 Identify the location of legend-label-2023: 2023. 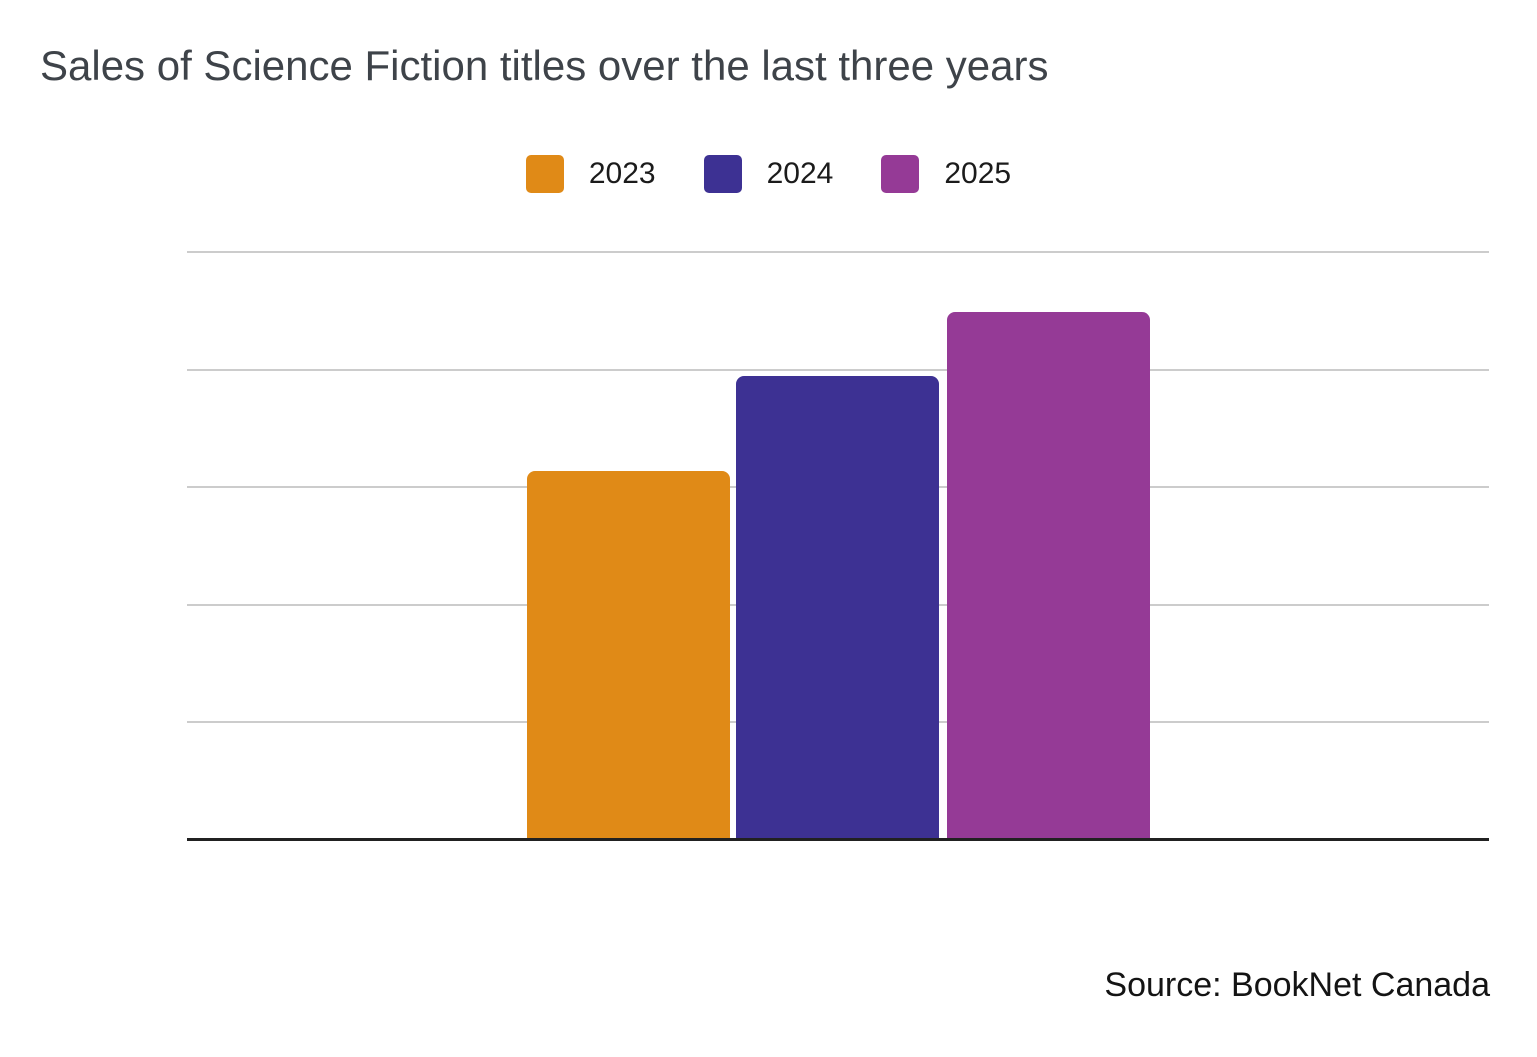
(622, 173).